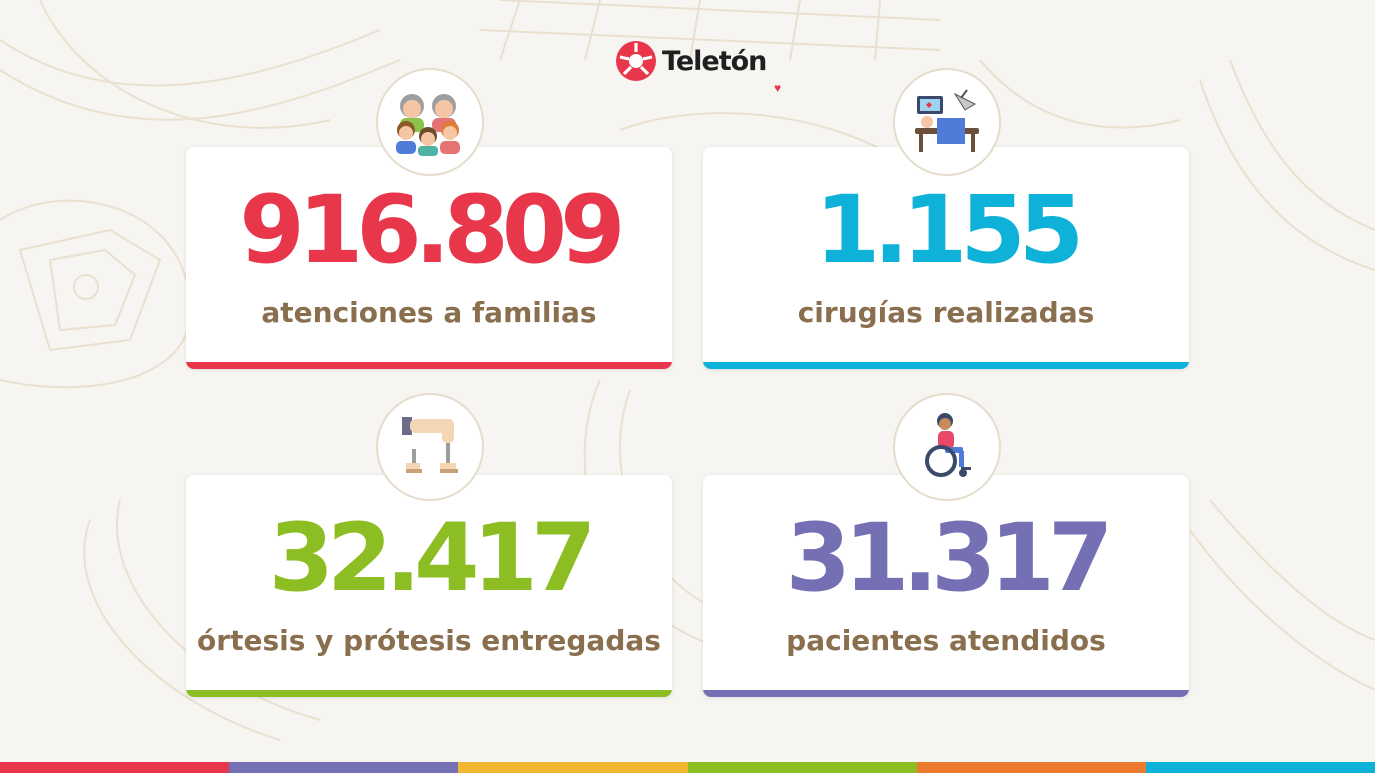 This screenshot has height=773, width=1375. I want to click on wheelchair-icon, so click(948, 445).